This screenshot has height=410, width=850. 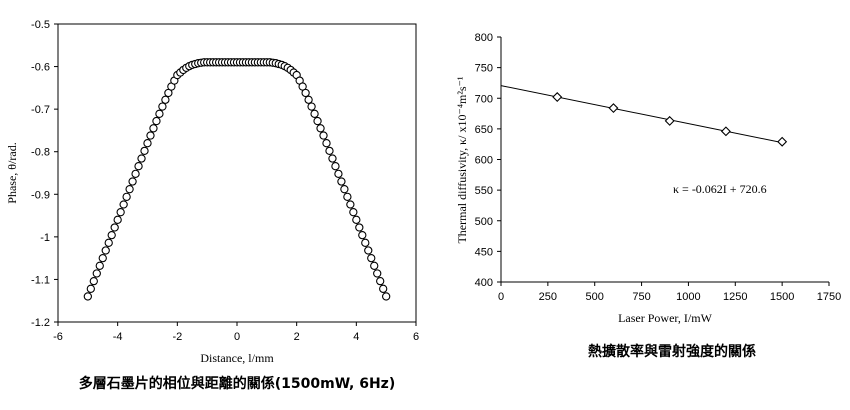 What do you see at coordinates (237, 358) in the screenshot?
I see `x-axis-label-left: Distance, l/mm` at bounding box center [237, 358].